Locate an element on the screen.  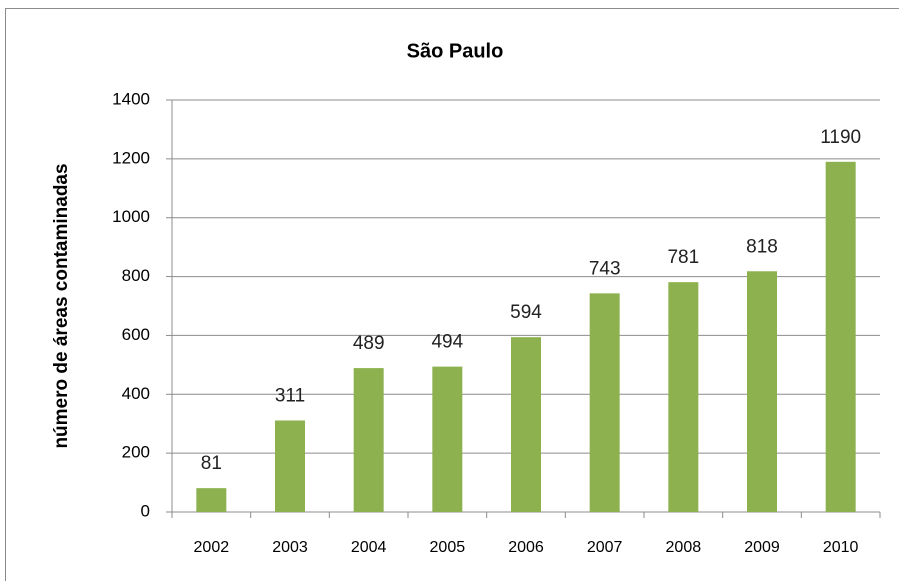
y-tick-label: 200 is located at coordinates (136, 452).